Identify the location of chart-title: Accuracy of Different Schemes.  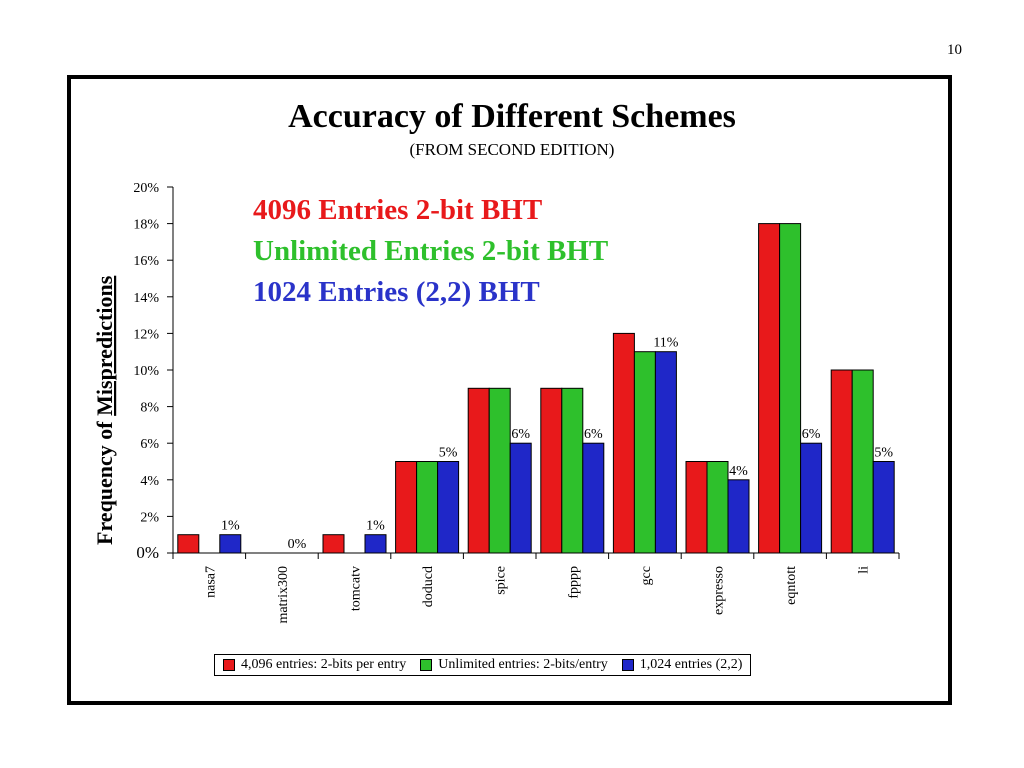
(512, 116).